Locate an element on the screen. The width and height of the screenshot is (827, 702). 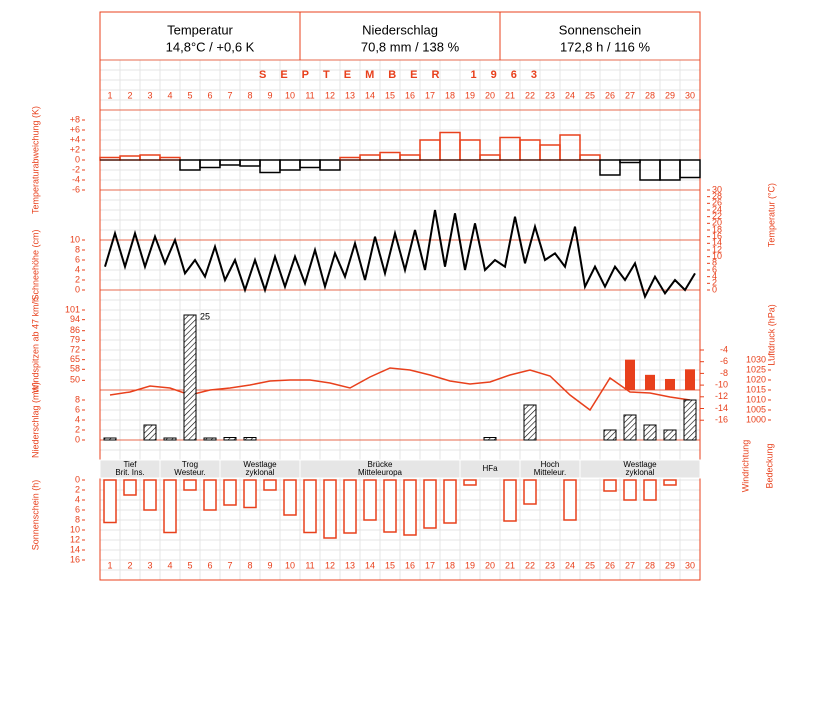
y-tick-label: 58 is located at coordinates (75, 369).